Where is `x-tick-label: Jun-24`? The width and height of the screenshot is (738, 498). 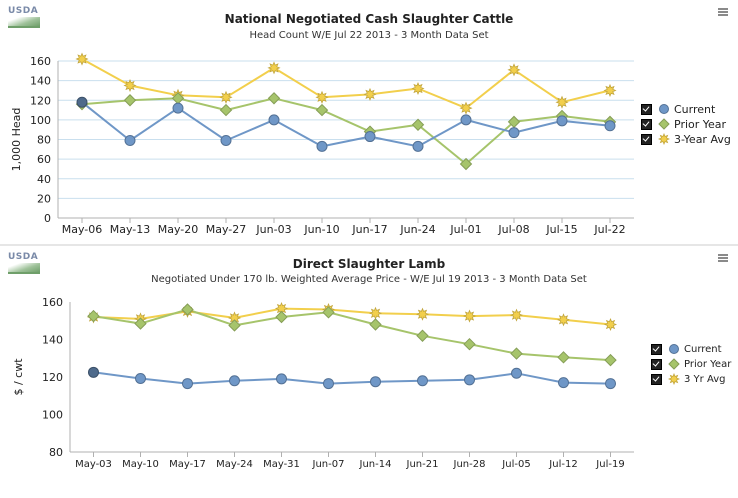 x-tick-label: Jun-24 is located at coordinates (417, 229).